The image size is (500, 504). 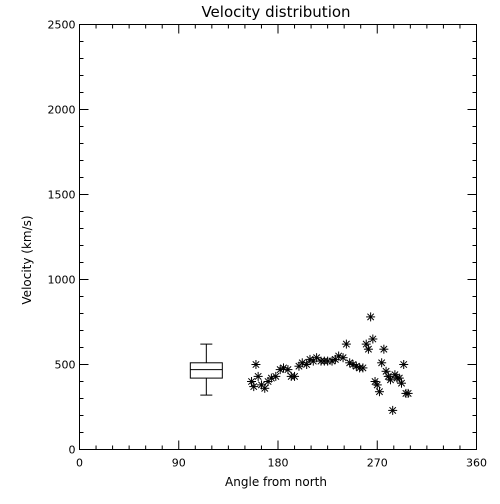 I want to click on x-tick-label: 90, so click(x=179, y=463).